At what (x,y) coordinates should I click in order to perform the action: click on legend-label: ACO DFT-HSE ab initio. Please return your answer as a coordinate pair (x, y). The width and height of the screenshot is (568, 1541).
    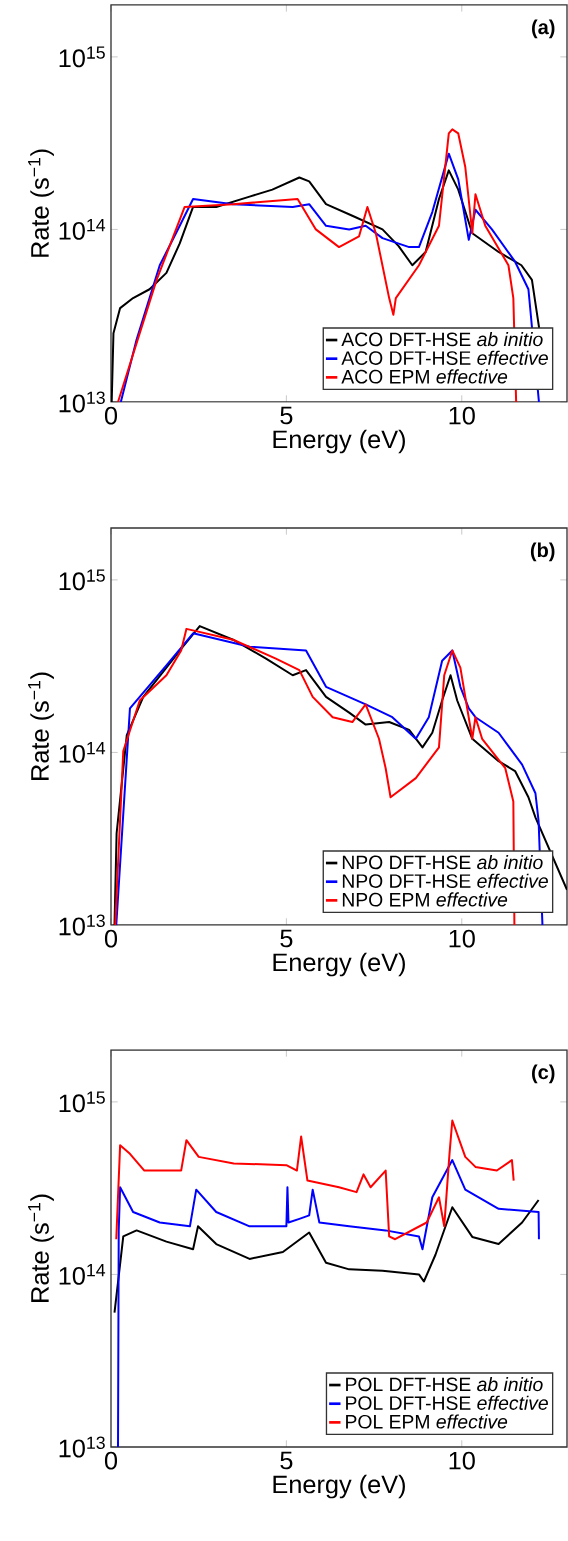
    Looking at the image, I should click on (442, 339).